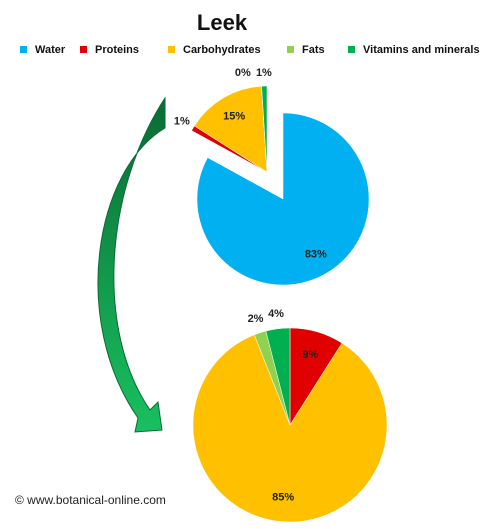 The height and width of the screenshot is (529, 480). Describe the element at coordinates (421, 50) in the screenshot. I see `legend-label: Vitamins and minerals` at that location.